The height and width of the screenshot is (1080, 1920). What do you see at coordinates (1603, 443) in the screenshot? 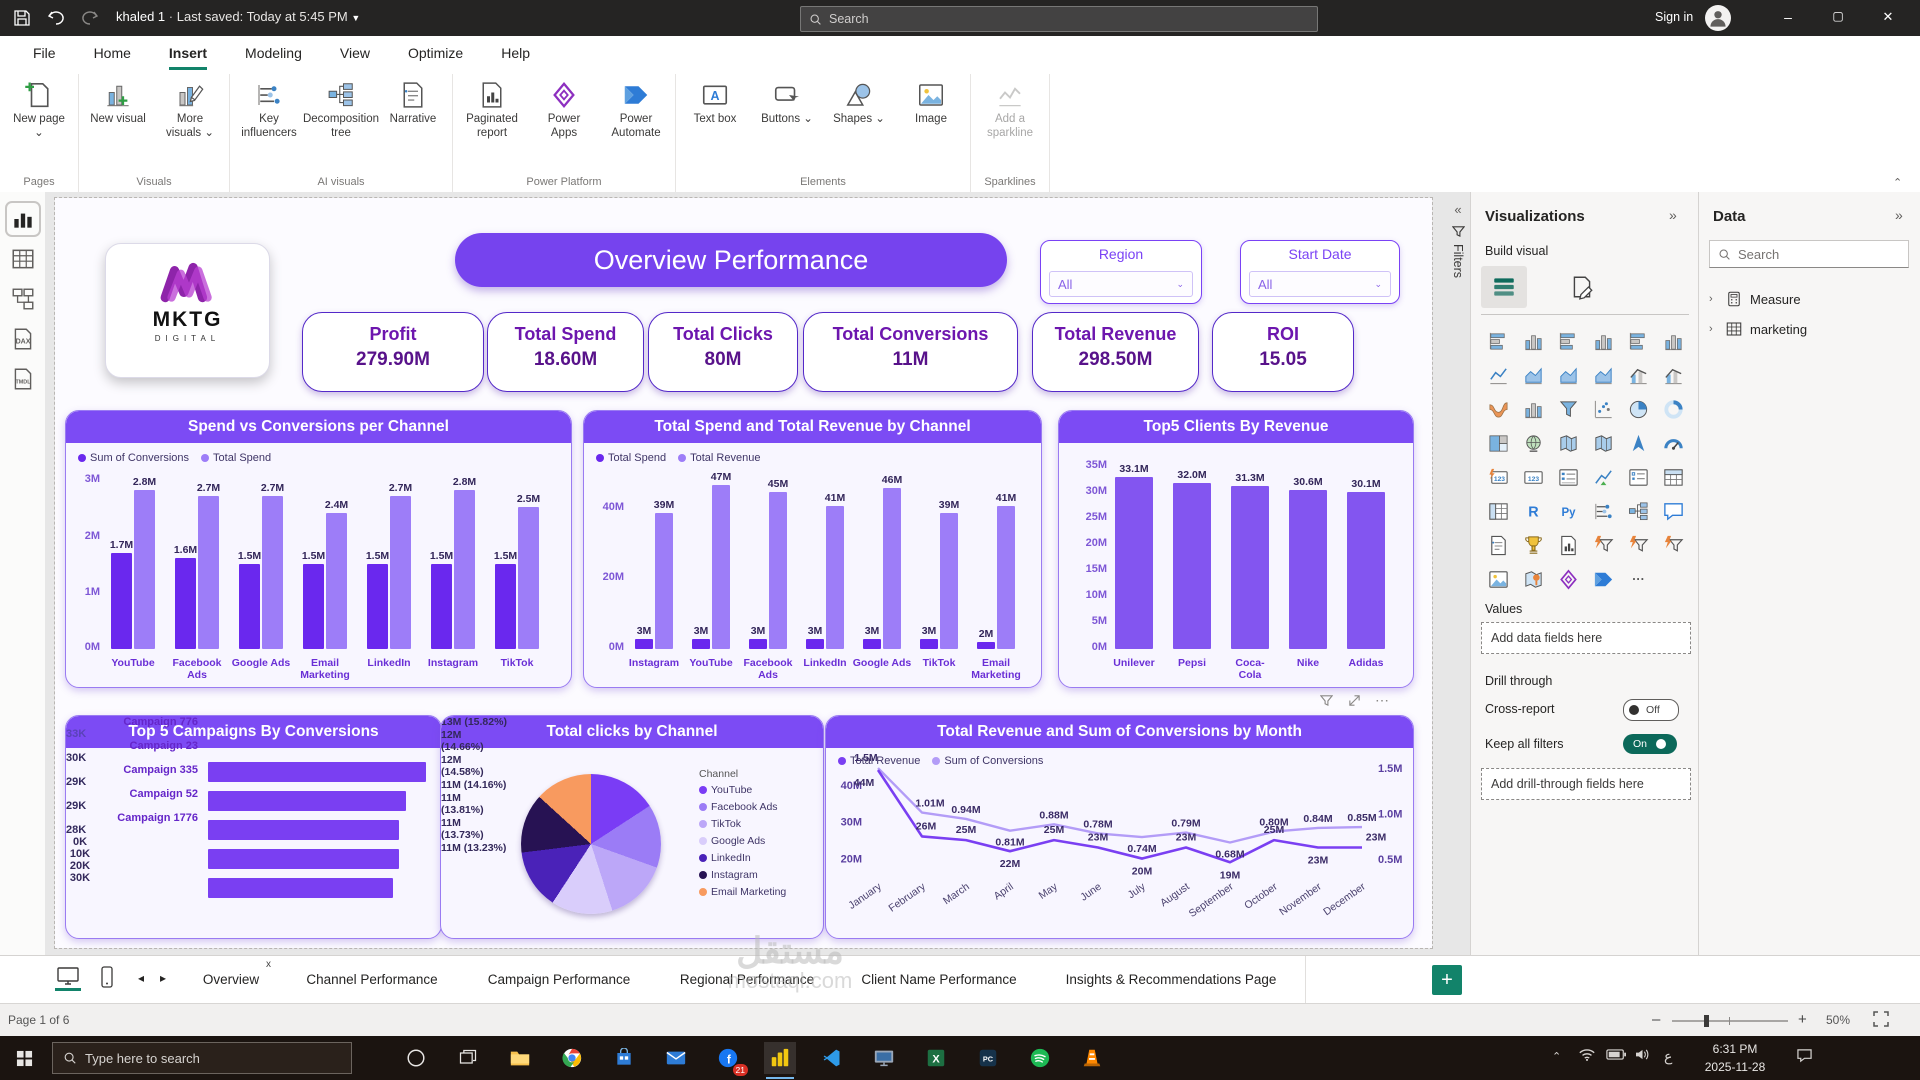
I see `shape-map-icon` at bounding box center [1603, 443].